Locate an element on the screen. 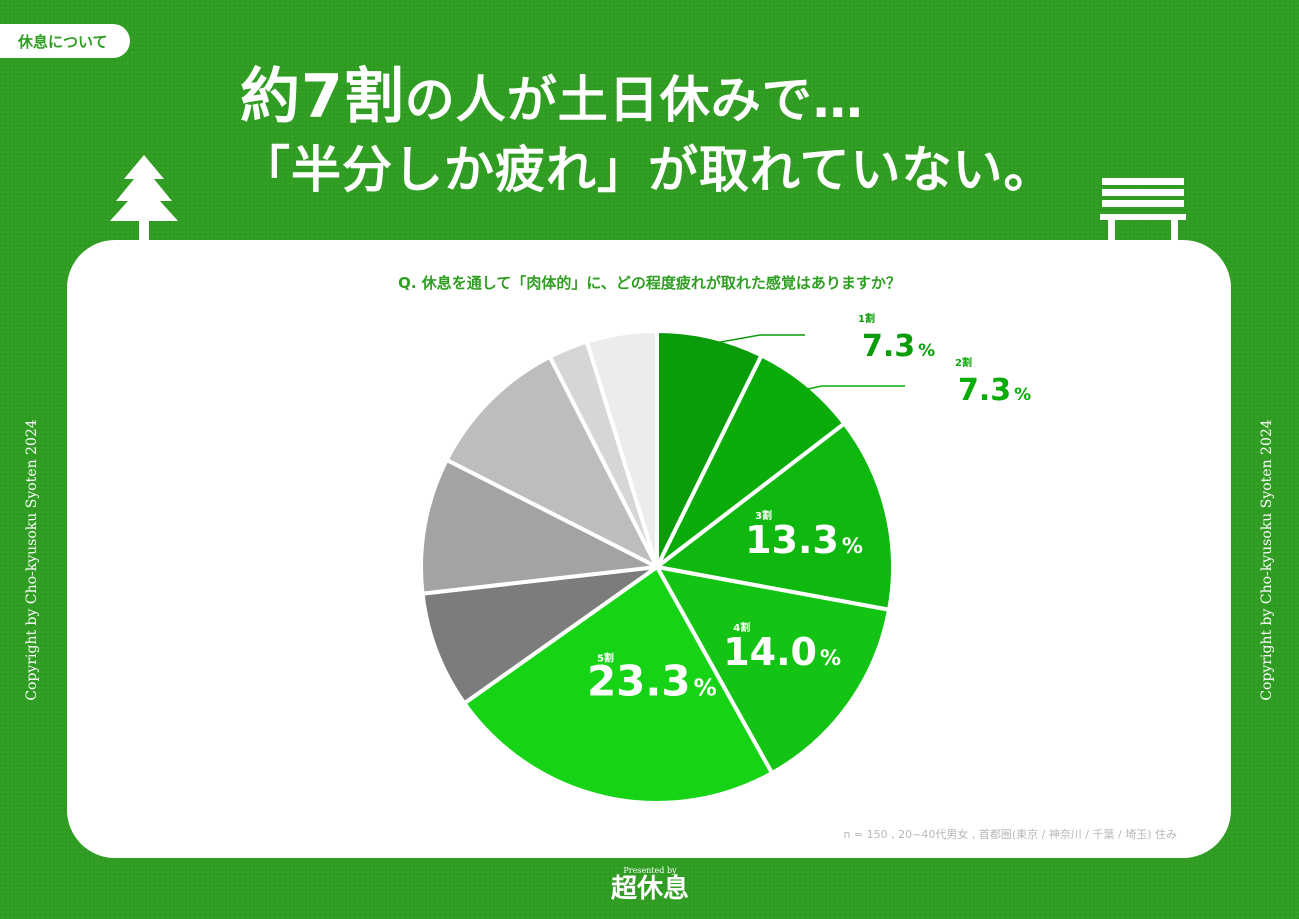 The height and width of the screenshot is (919, 1299). slice-value-label: 23.3% is located at coordinates (652, 680).